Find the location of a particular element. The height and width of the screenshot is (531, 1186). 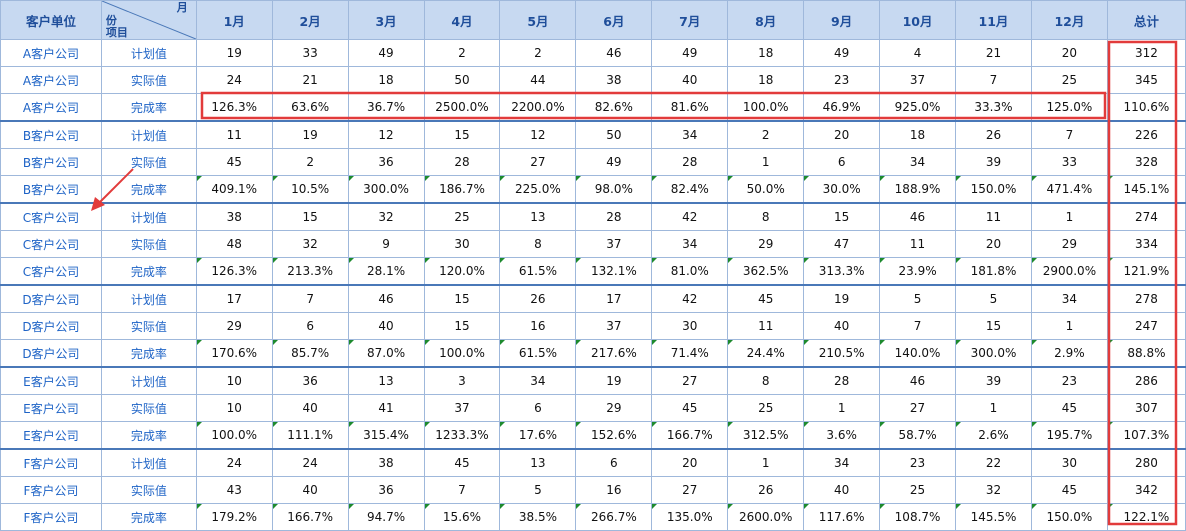

value-cell: 98.0% is located at coordinates (614, 189).